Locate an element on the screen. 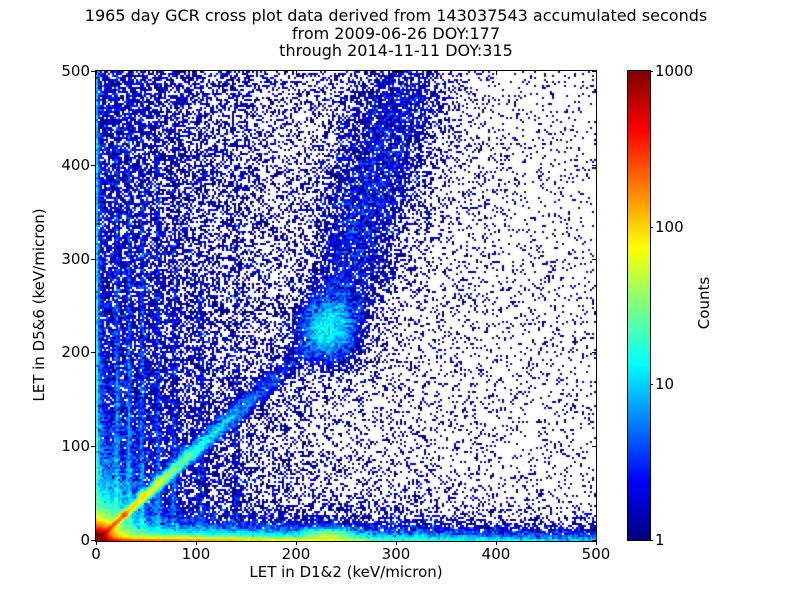 Image resolution: width=800 pixels, height=600 pixels. colorbar-tick-label: 1 is located at coordinates (660, 540).